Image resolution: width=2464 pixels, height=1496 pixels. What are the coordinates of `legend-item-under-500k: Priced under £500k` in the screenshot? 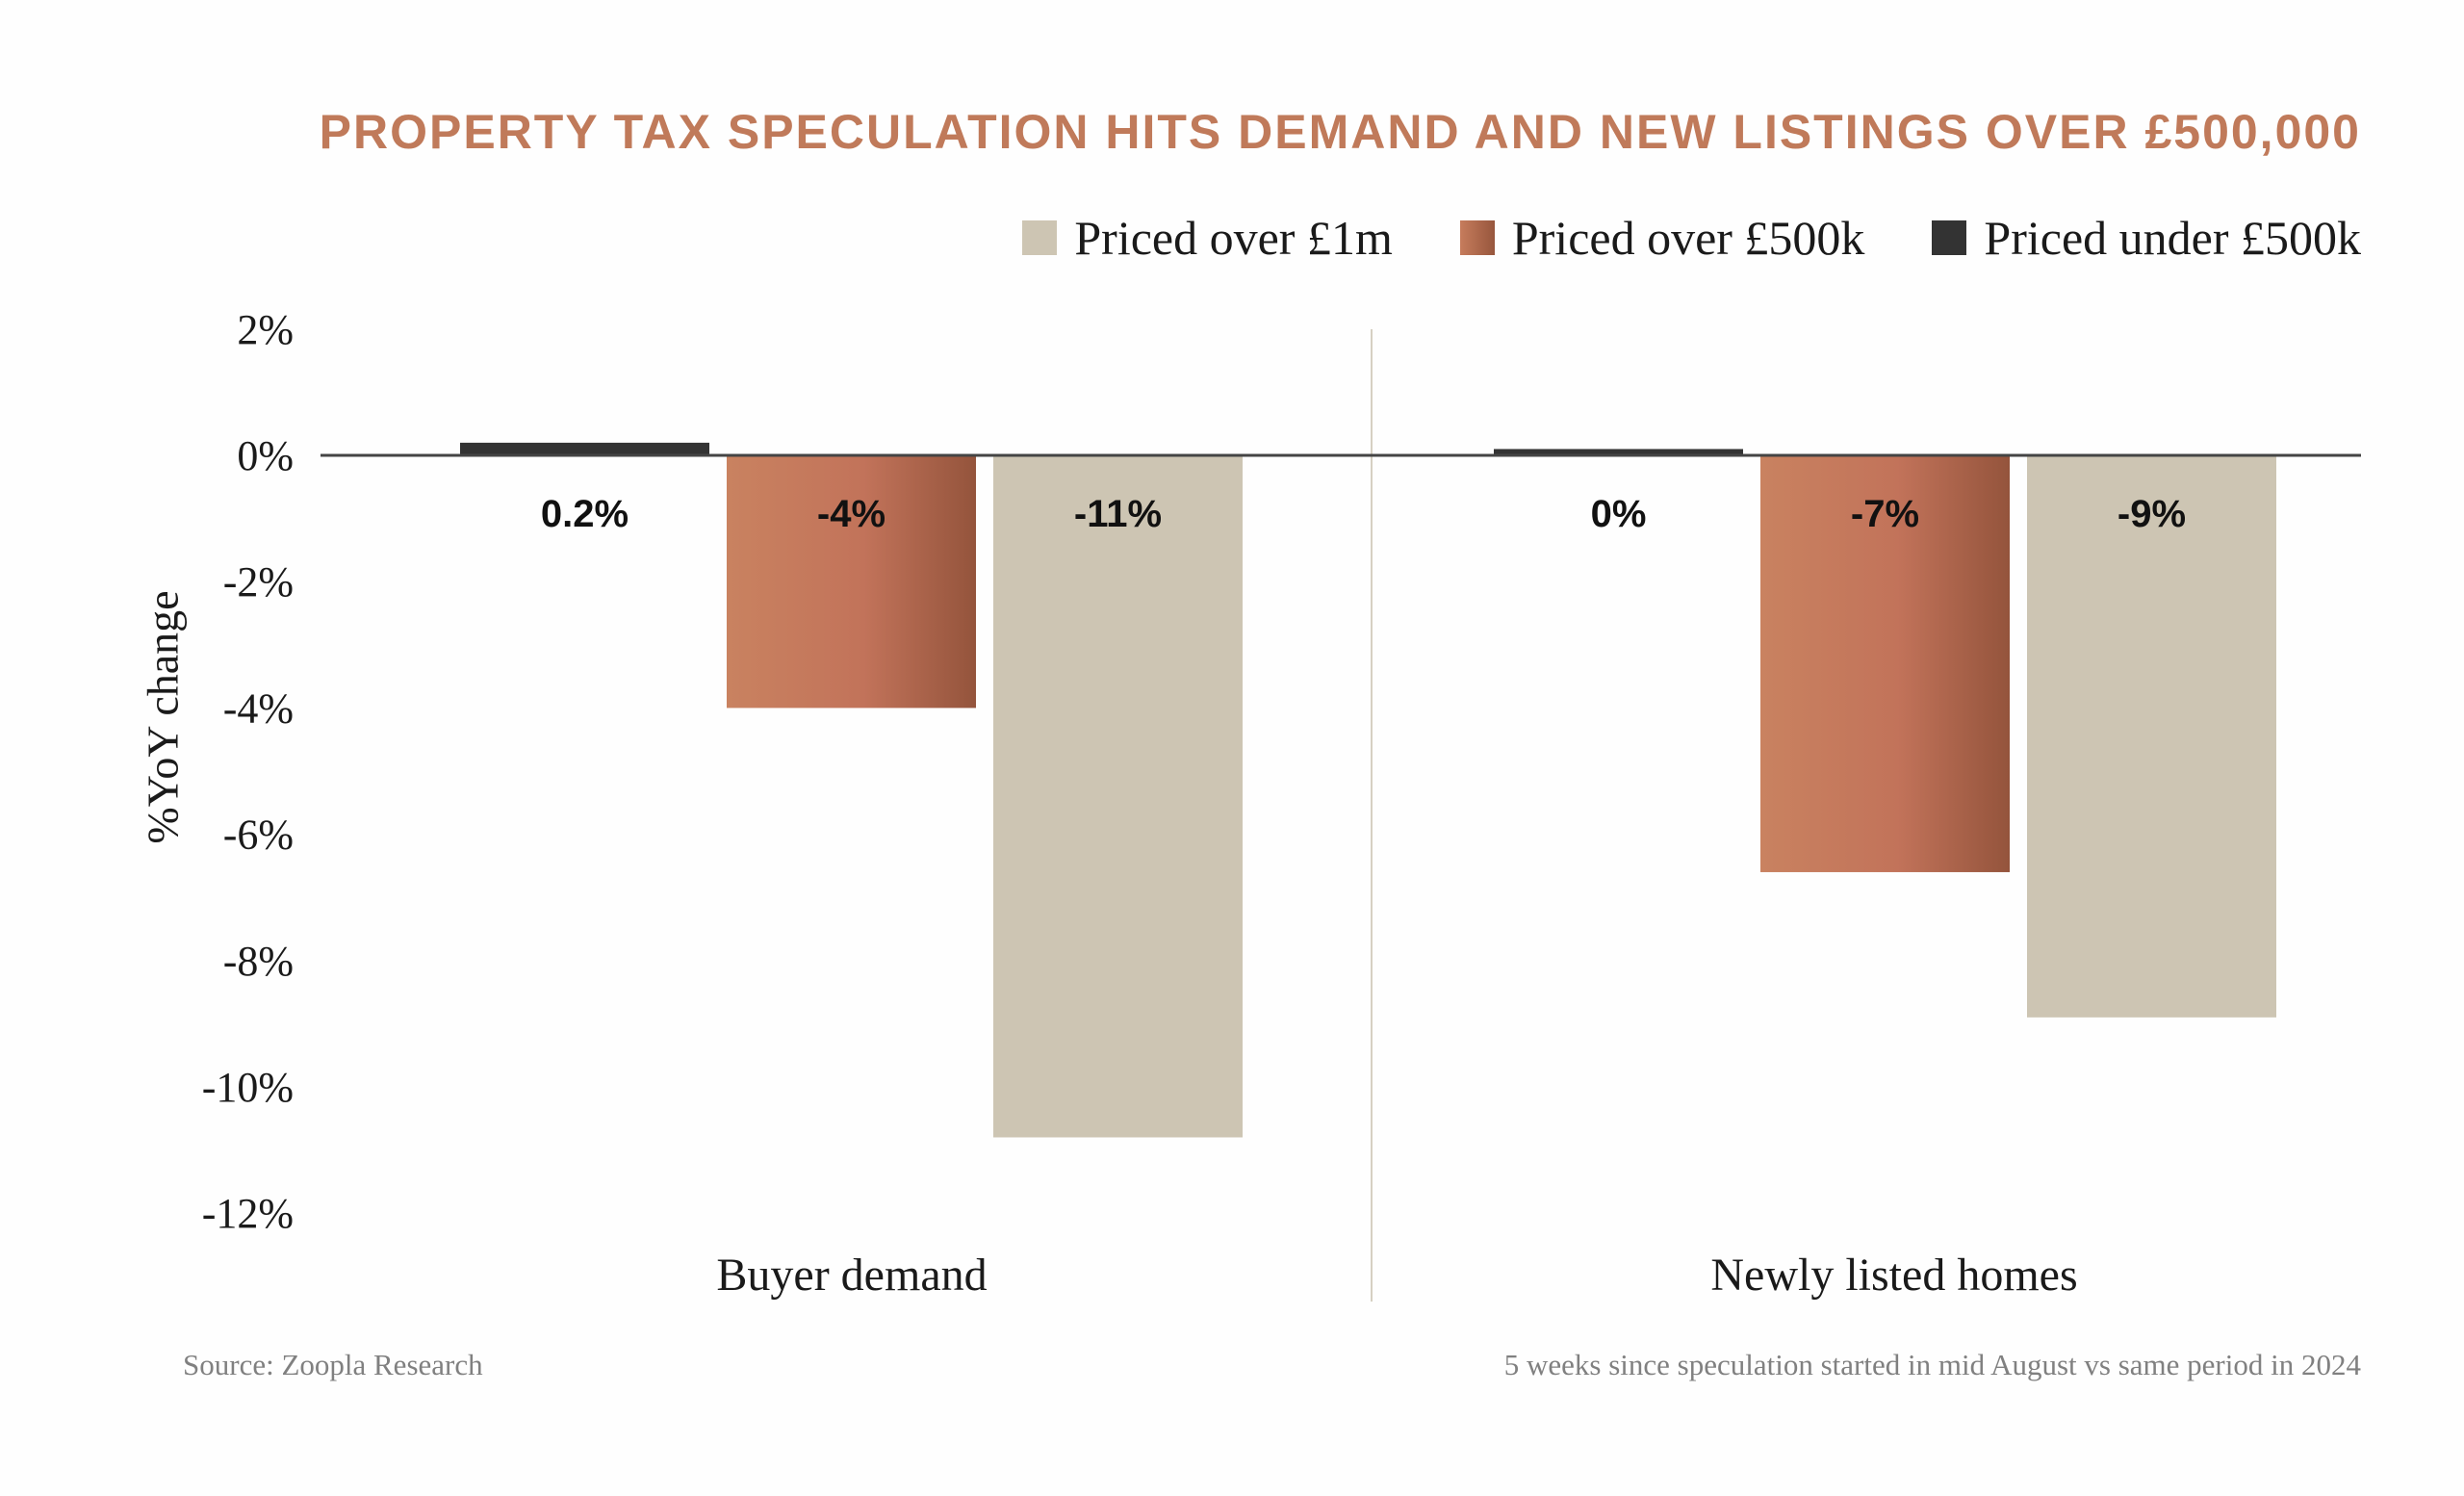 It's located at (2146, 238).